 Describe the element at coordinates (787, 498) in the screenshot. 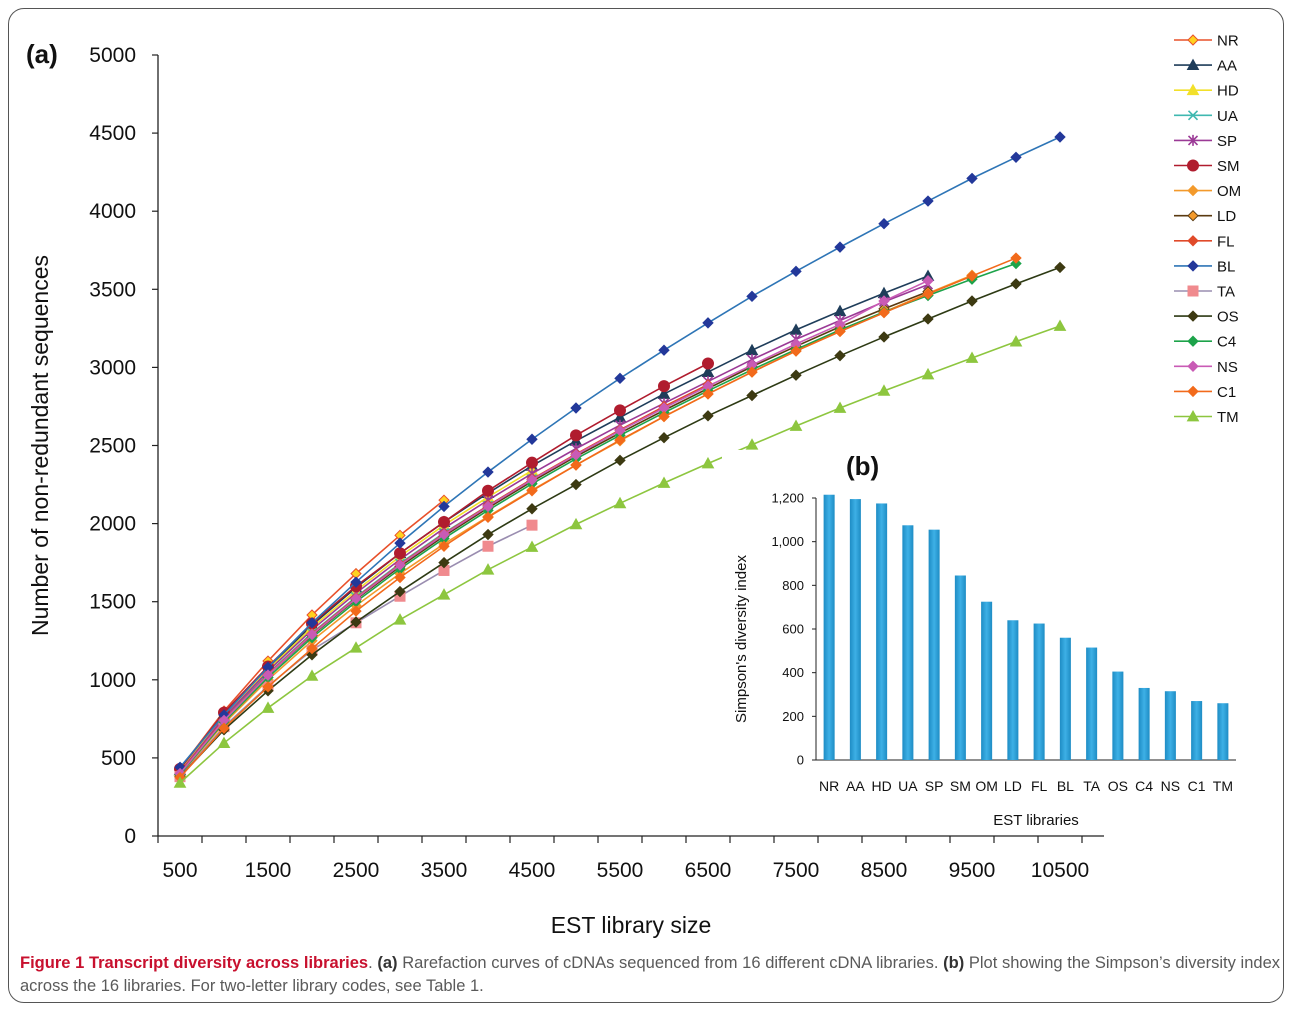

I see `bar-y-tick-label: 1,200` at that location.